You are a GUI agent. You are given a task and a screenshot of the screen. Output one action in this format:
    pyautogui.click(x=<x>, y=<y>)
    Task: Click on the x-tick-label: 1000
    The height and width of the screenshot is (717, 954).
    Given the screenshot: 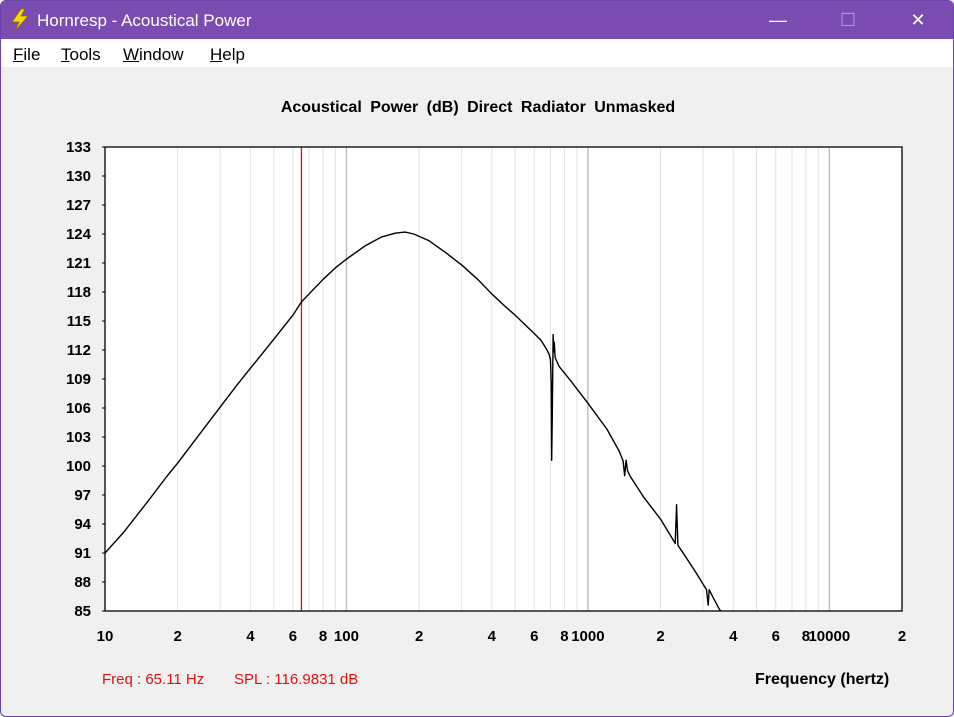 What is the action you would take?
    pyautogui.click(x=587, y=636)
    